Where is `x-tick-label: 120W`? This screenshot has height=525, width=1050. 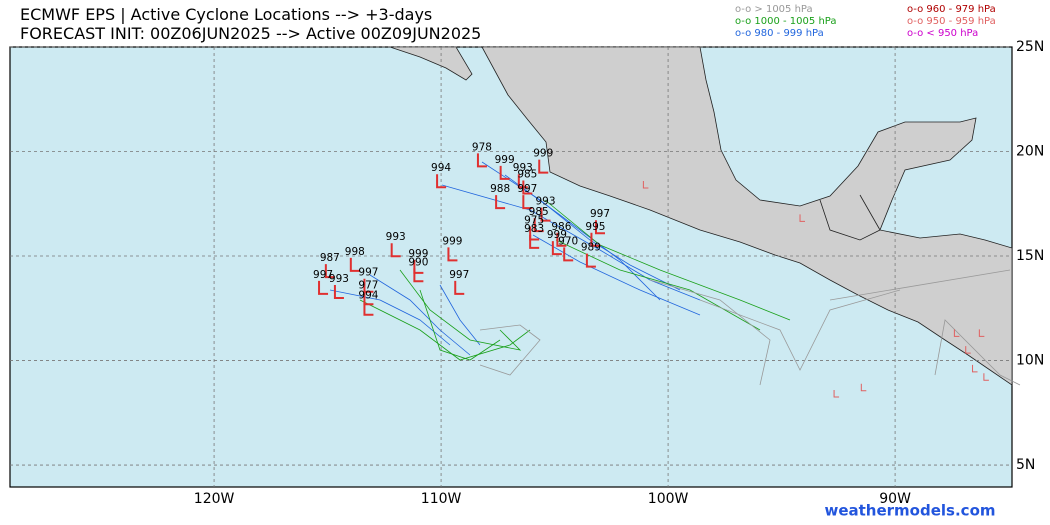
x-tick-label: 120W is located at coordinates (214, 499).